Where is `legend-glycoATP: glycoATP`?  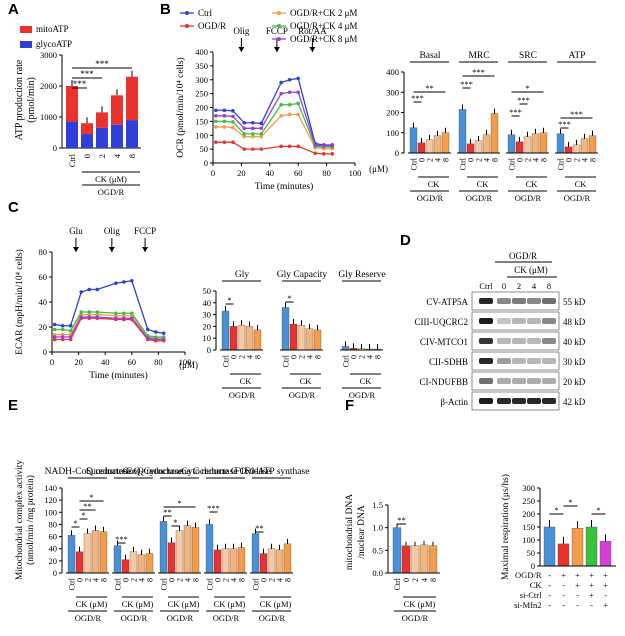 legend-glycoATP: glycoATP is located at coordinates (54, 44).